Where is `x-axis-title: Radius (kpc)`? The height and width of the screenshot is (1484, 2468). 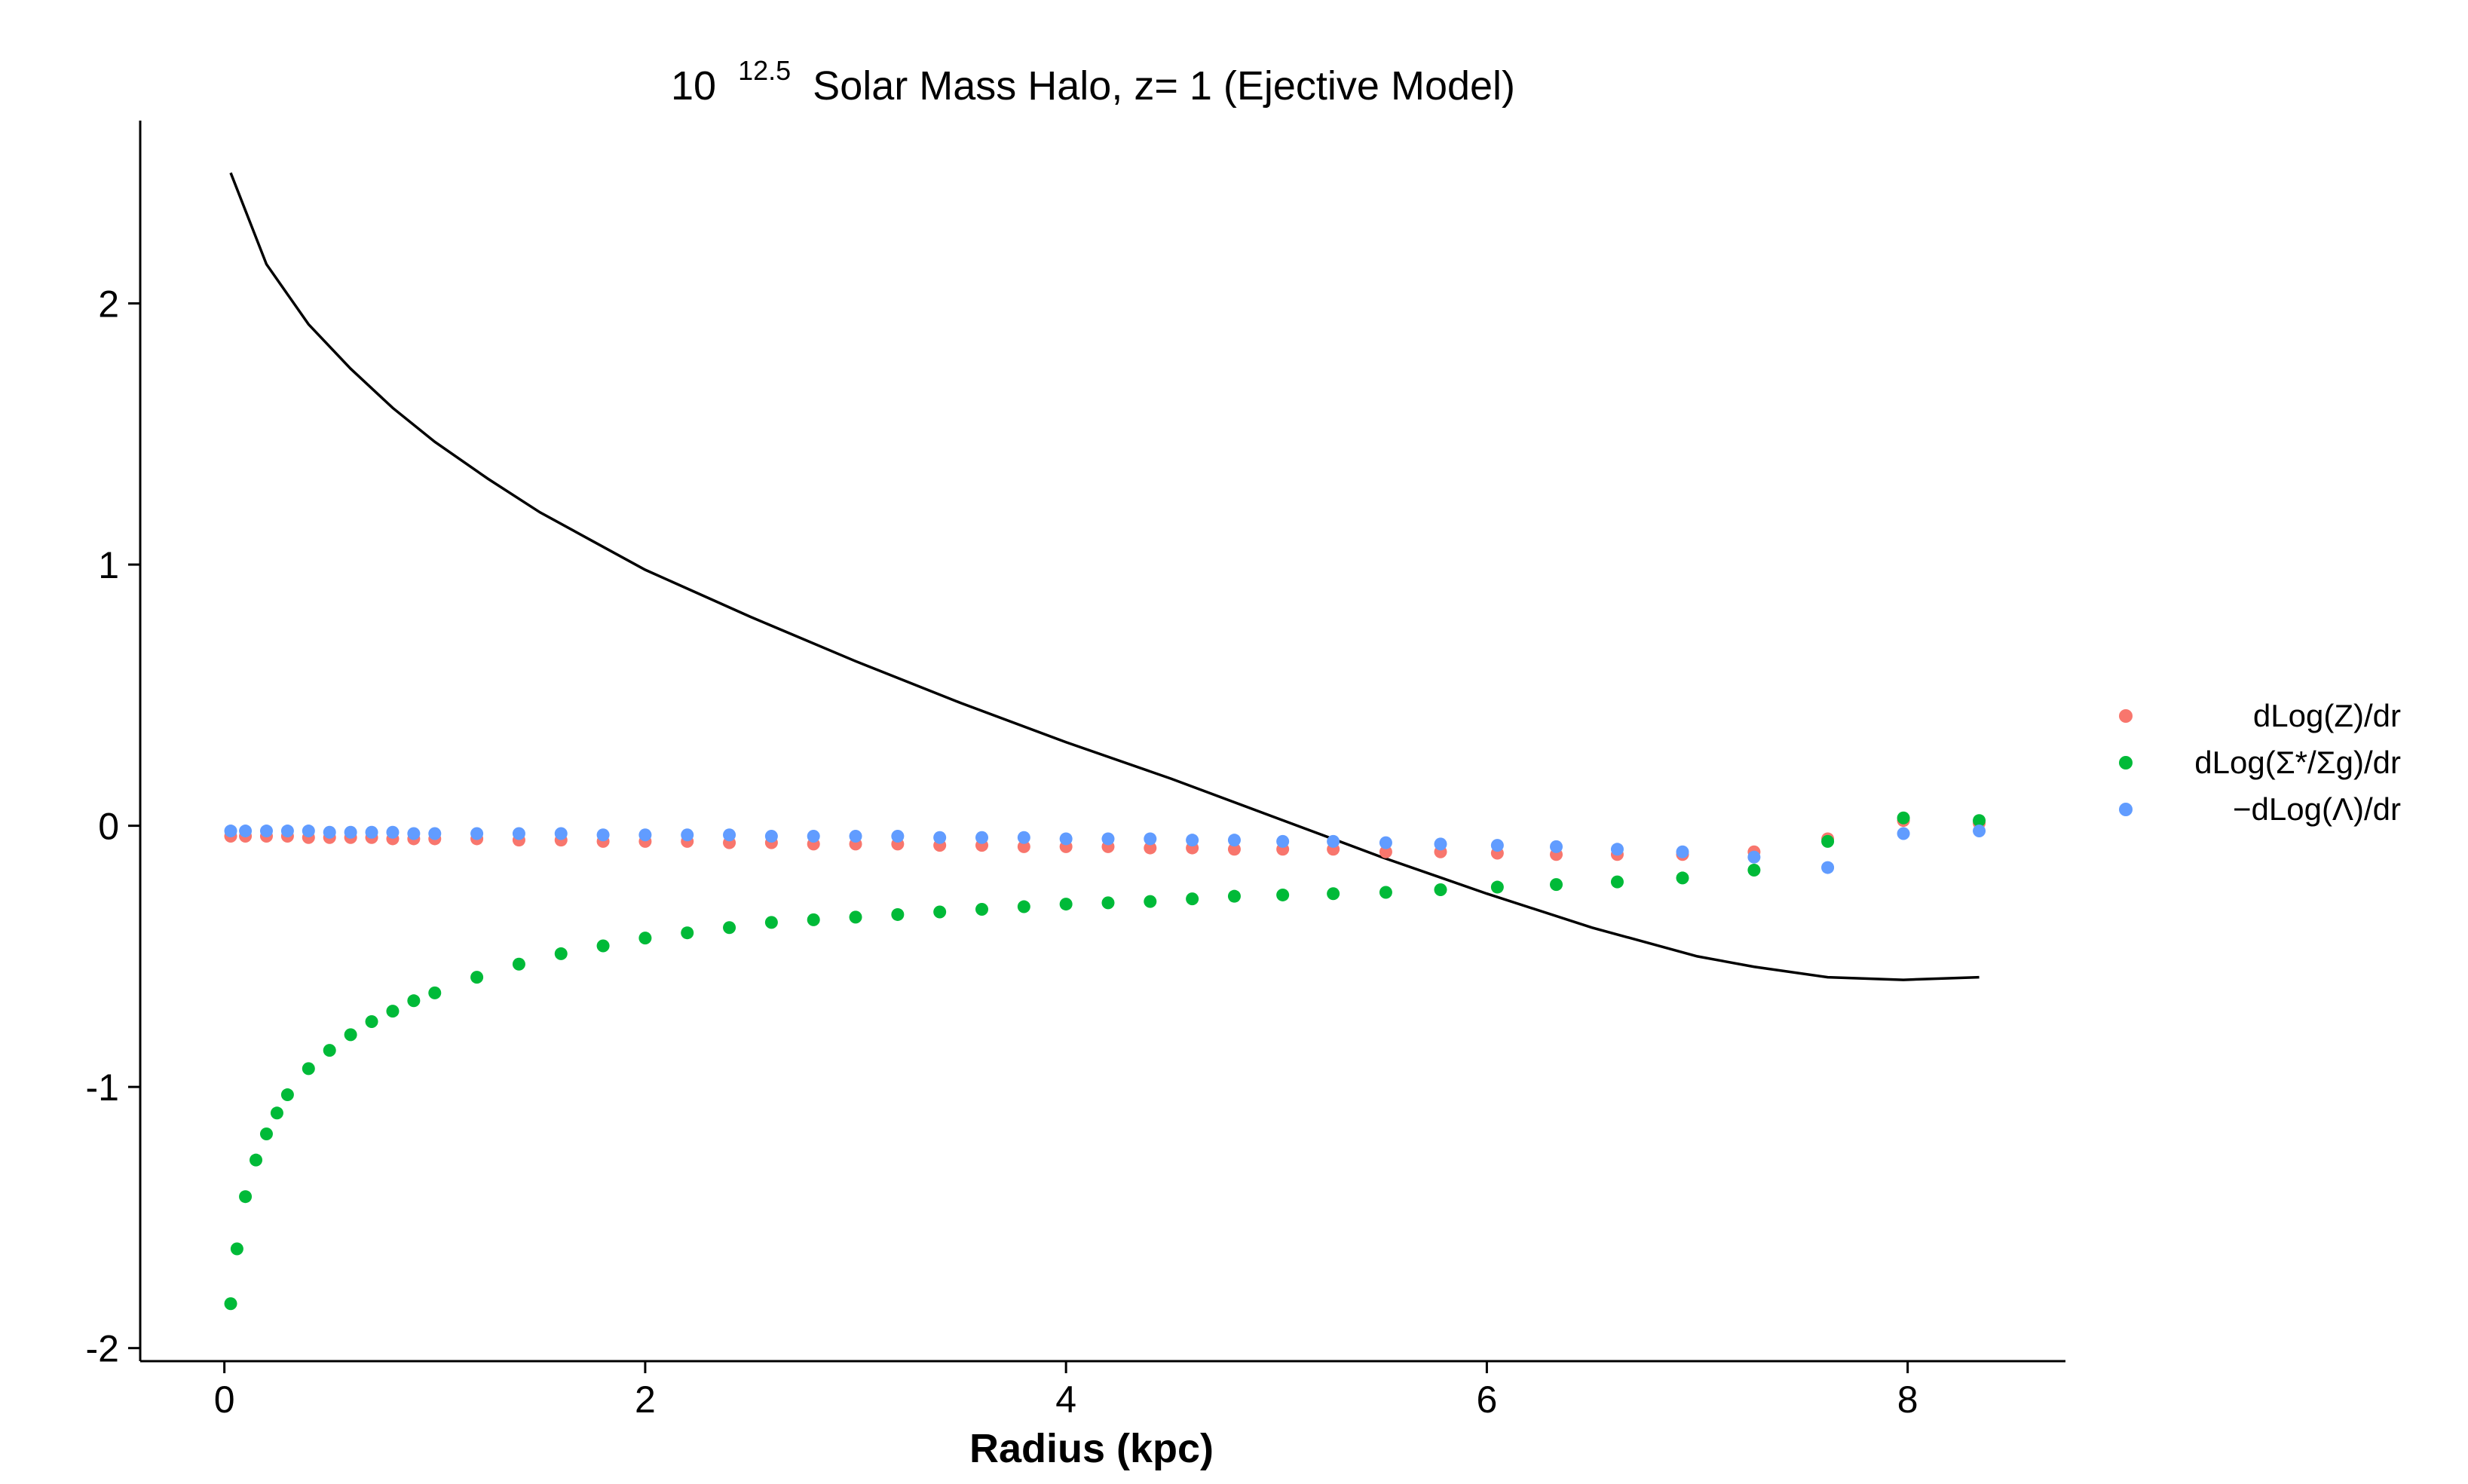 x-axis-title: Radius (kpc) is located at coordinates (1091, 1448).